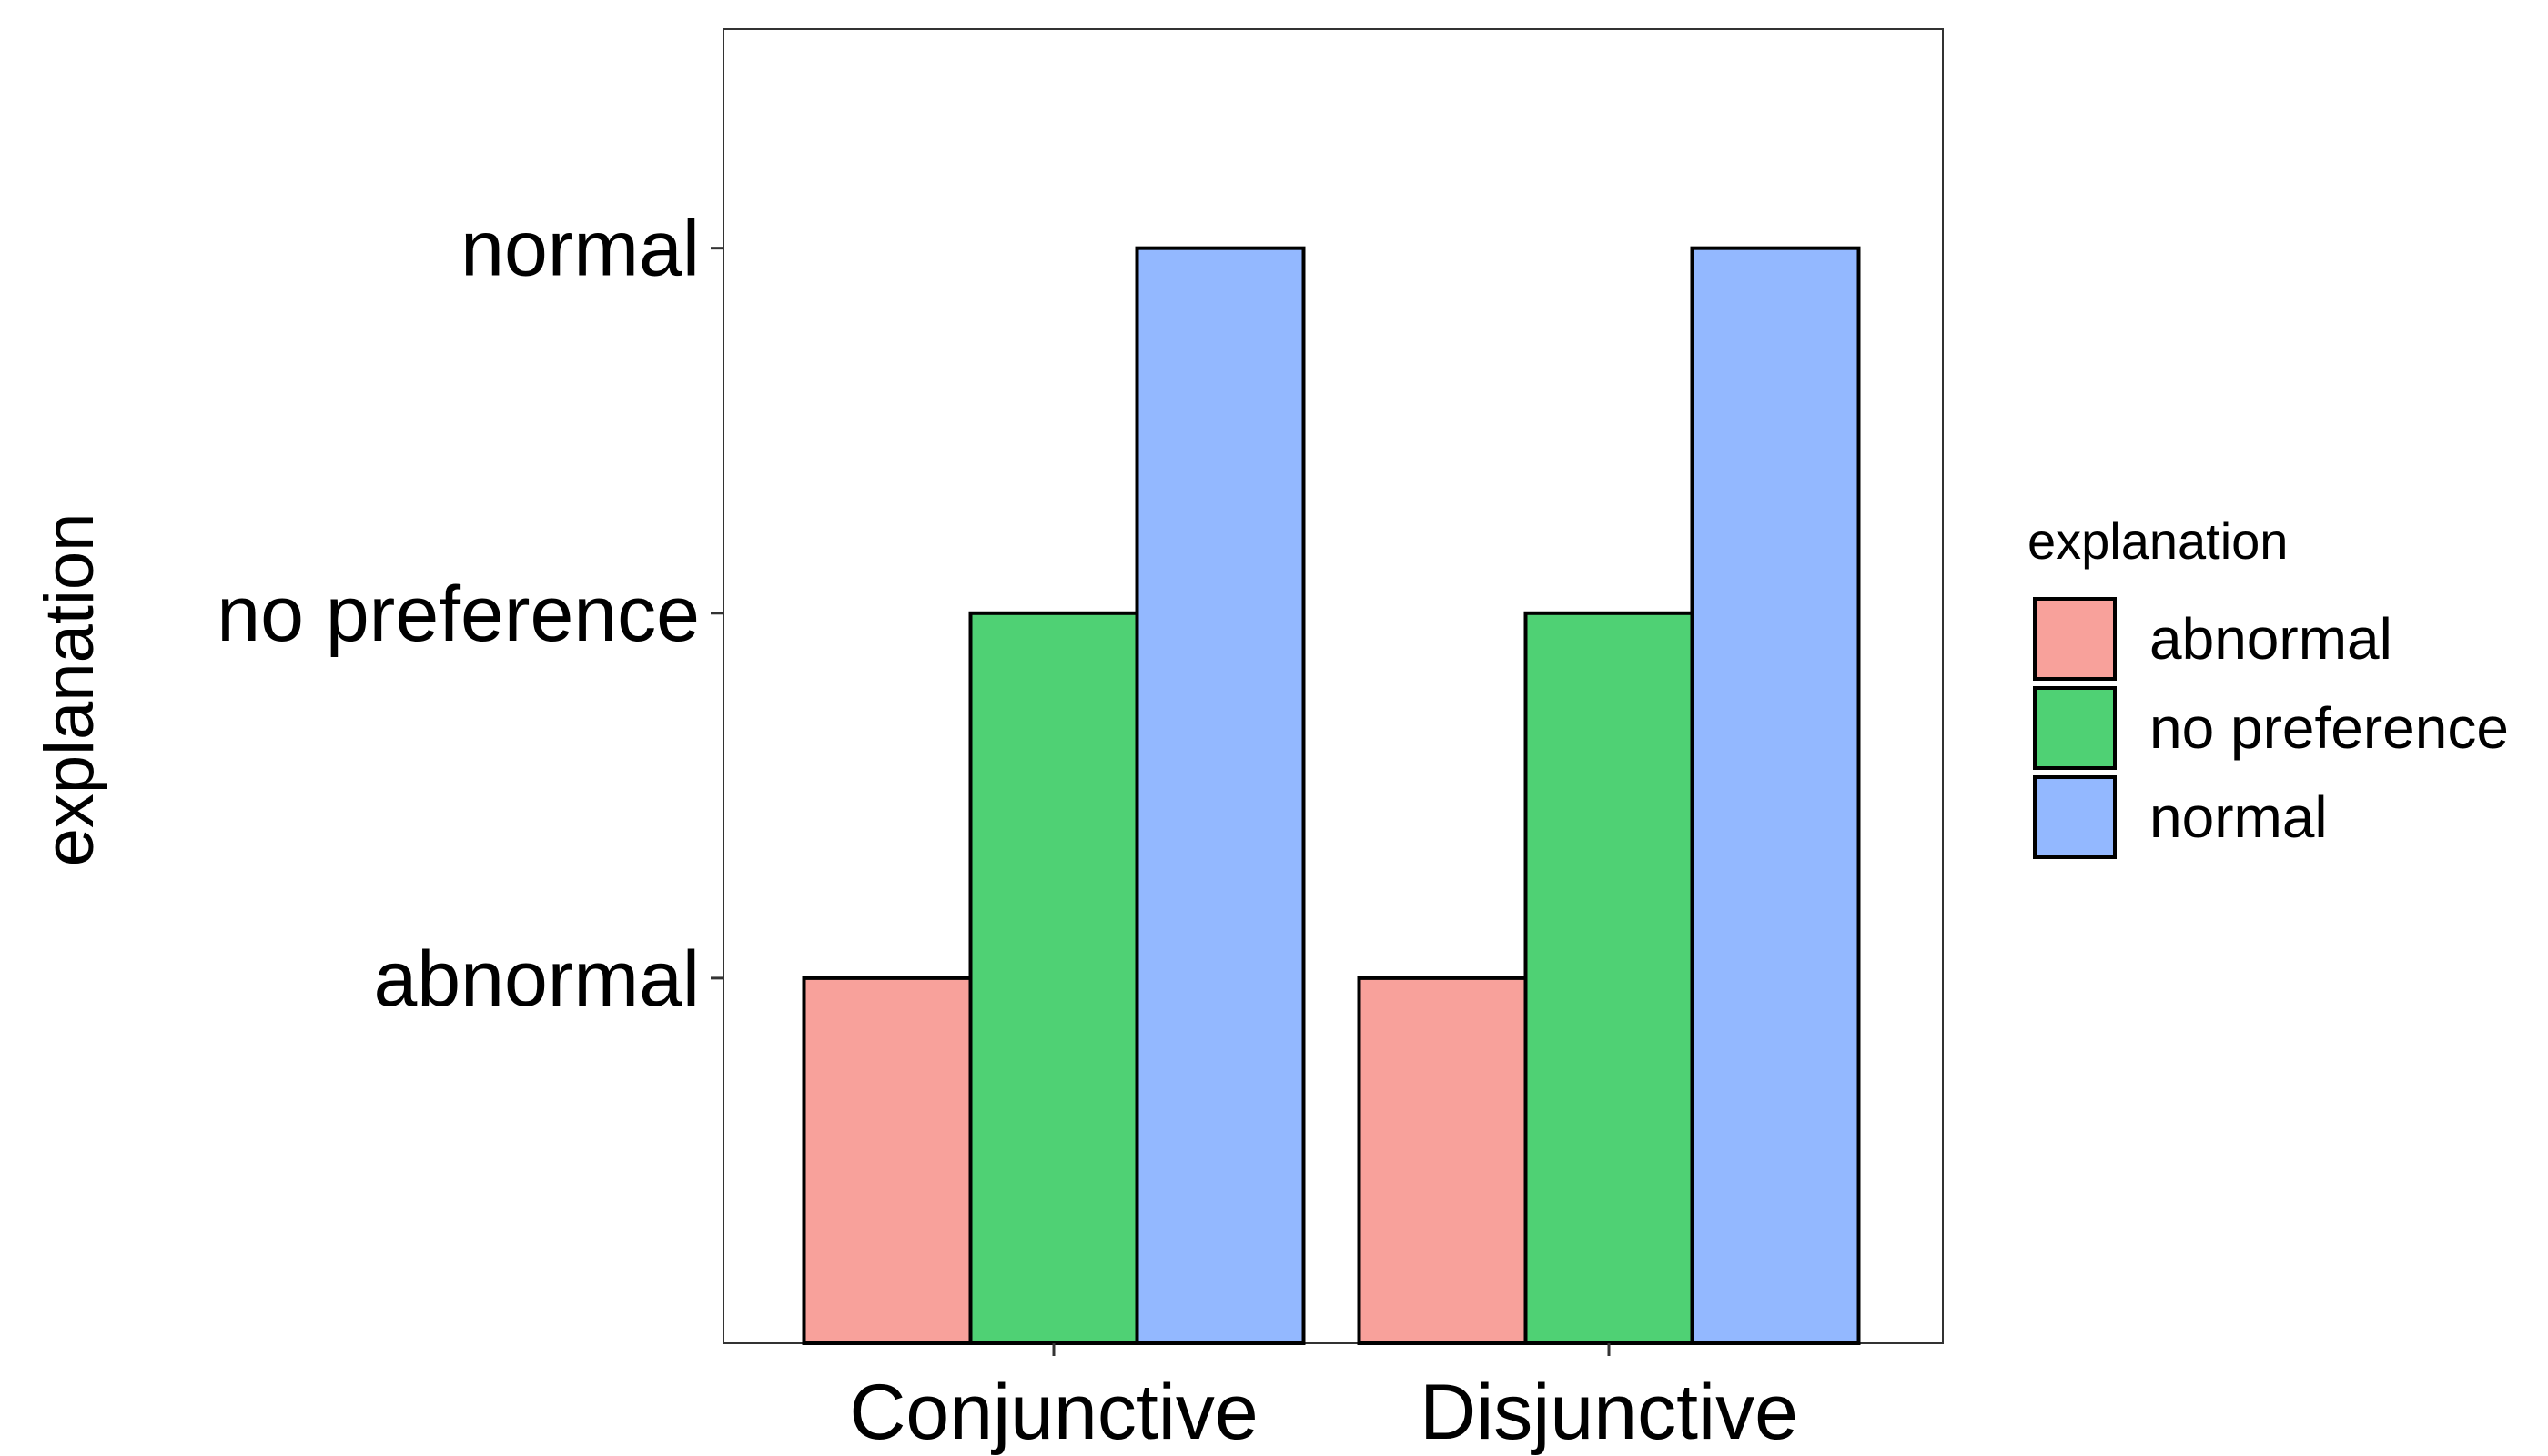 The image size is (2548, 1456). Describe the element at coordinates (2270, 639) in the screenshot. I see `legend-label: abnormal` at that location.